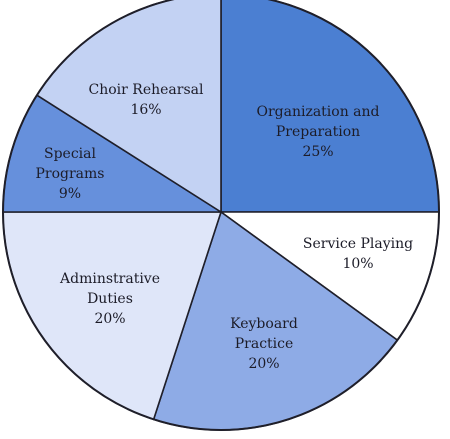  Describe the element at coordinates (317, 152) in the screenshot. I see `pie-slice-value-0: 25%` at that location.